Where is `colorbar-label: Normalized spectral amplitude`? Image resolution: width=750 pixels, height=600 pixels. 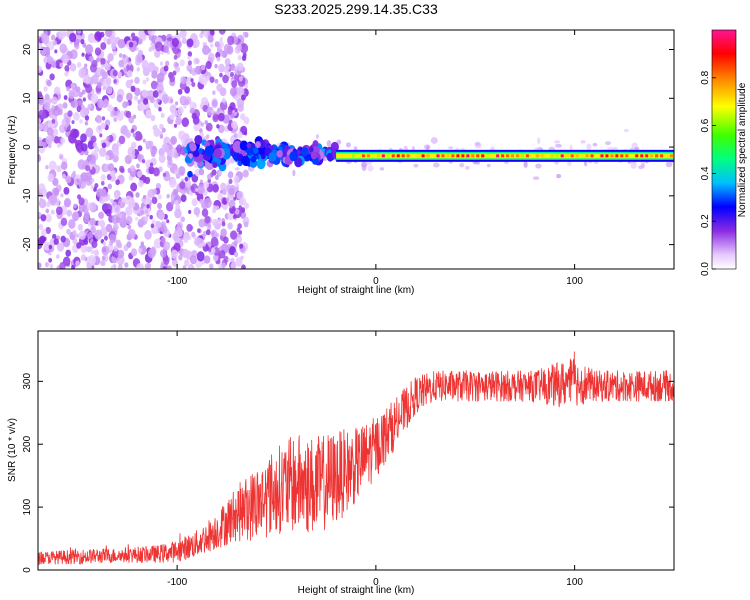 colorbar-label: Normalized spectral amplitude is located at coordinates (742, 149).